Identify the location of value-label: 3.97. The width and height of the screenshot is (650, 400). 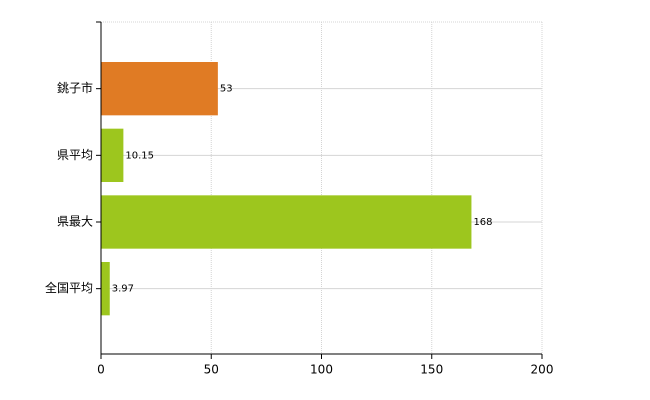
(123, 289).